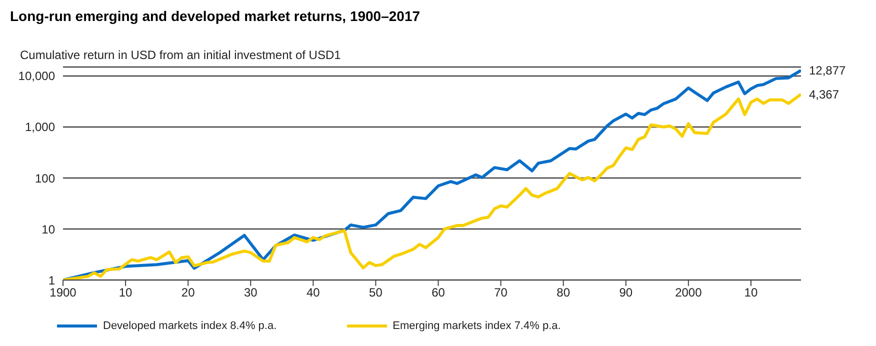  What do you see at coordinates (188, 293) in the screenshot?
I see `x-tick-label: 20` at bounding box center [188, 293].